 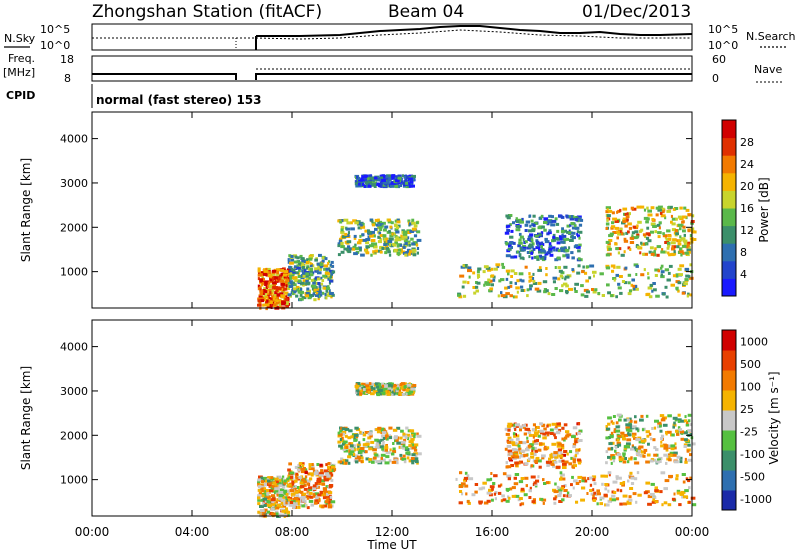 I want to click on colorbar-swatch, so click(x=729, y=269).